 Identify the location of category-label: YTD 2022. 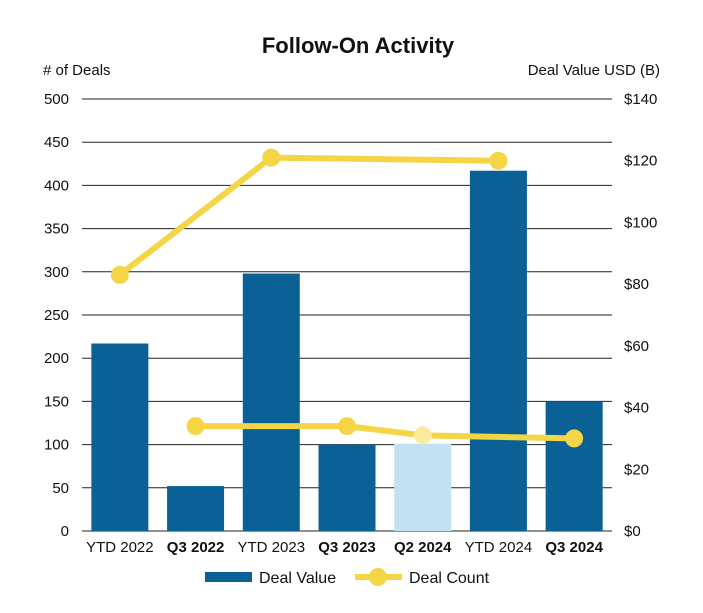
(120, 547).